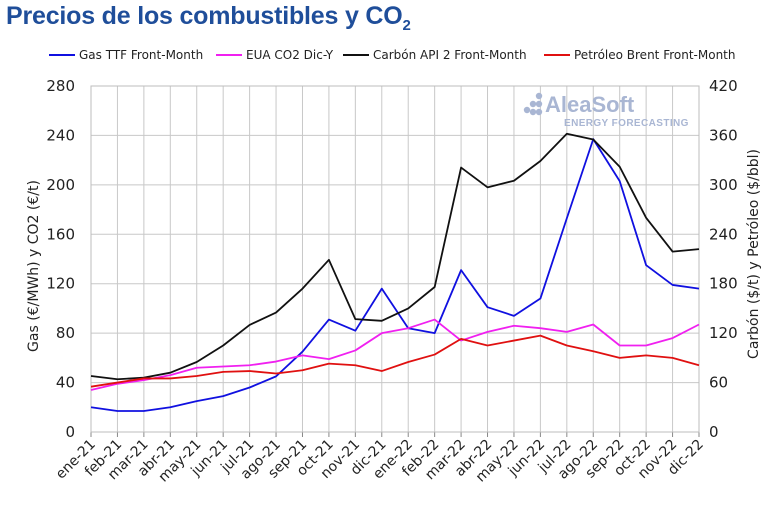 The height and width of the screenshot is (510, 768). Describe the element at coordinates (60, 86) in the screenshot. I see `y-tick-left: 280` at that location.